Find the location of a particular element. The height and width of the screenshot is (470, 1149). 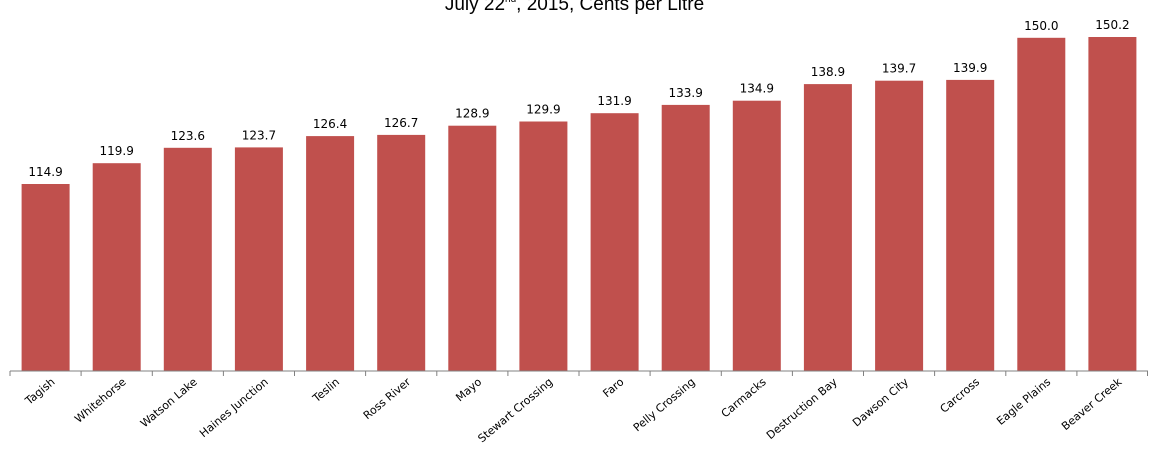

data-label: 134.9 is located at coordinates (757, 89).